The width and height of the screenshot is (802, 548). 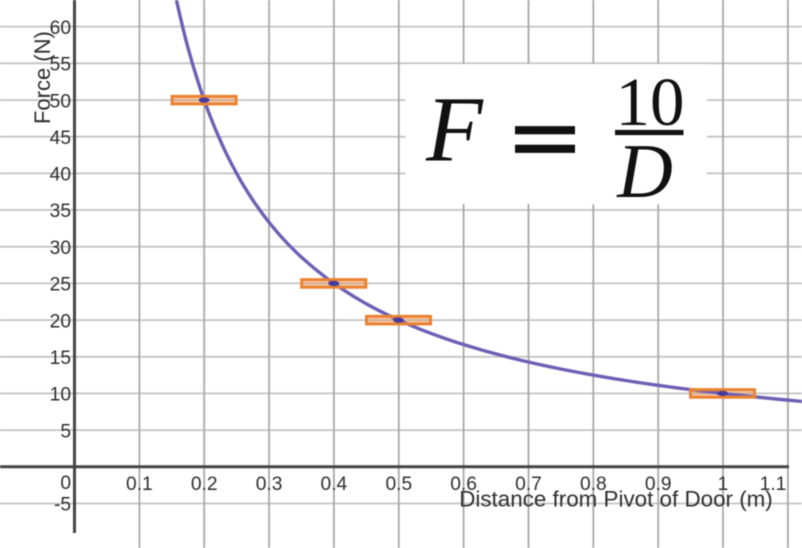 I want to click on svg-text: D, so click(x=644, y=171).